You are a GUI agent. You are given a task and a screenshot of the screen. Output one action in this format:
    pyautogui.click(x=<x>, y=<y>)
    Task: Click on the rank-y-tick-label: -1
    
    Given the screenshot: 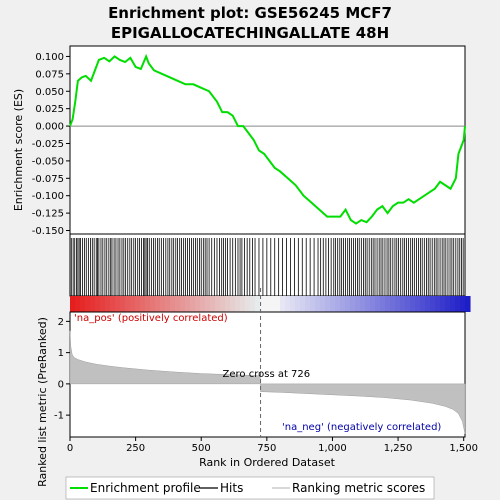 What is the action you would take?
    pyautogui.click(x=59, y=416)
    